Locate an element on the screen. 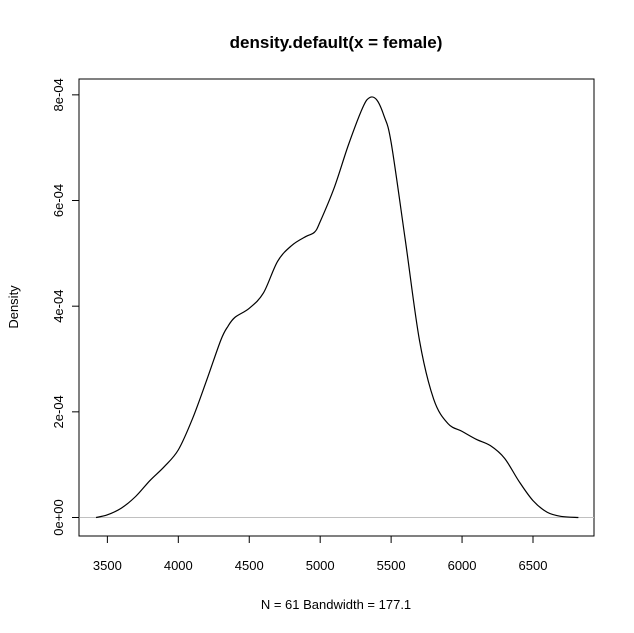 This screenshot has height=633, width=634. chart-title: density.default(x = female) is located at coordinates (336, 42).